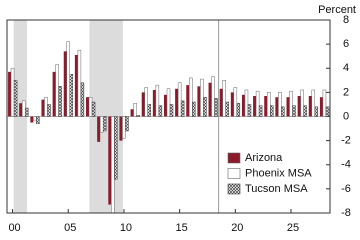  I want to click on y-tick-label: -4, so click(346, 165).